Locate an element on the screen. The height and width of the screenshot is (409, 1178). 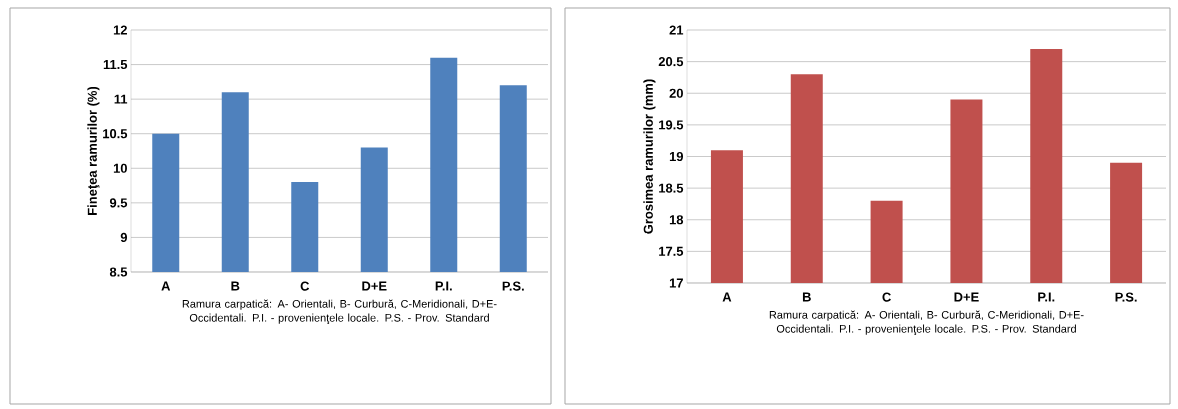
y-tick-label: 18.5 is located at coordinates (671, 188).